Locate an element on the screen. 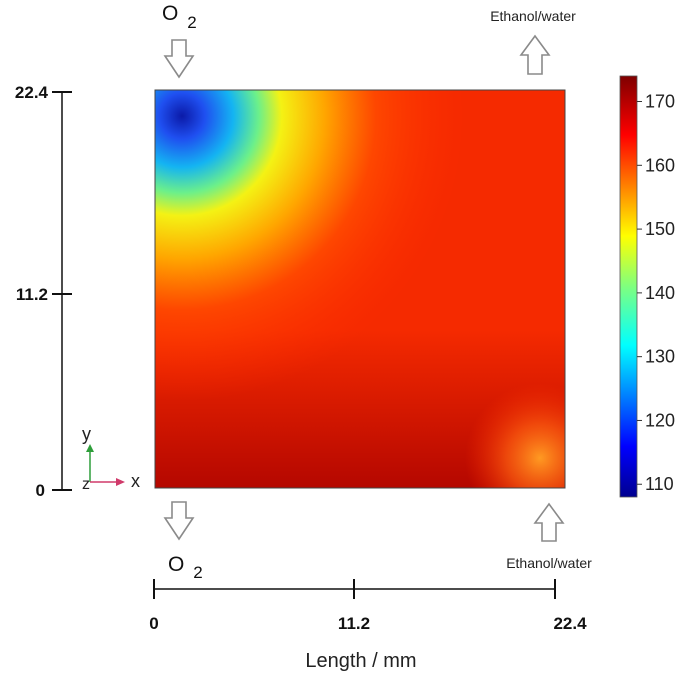  x-axis: 0 11.2 22.4 Length / mm is located at coordinates (368, 625).